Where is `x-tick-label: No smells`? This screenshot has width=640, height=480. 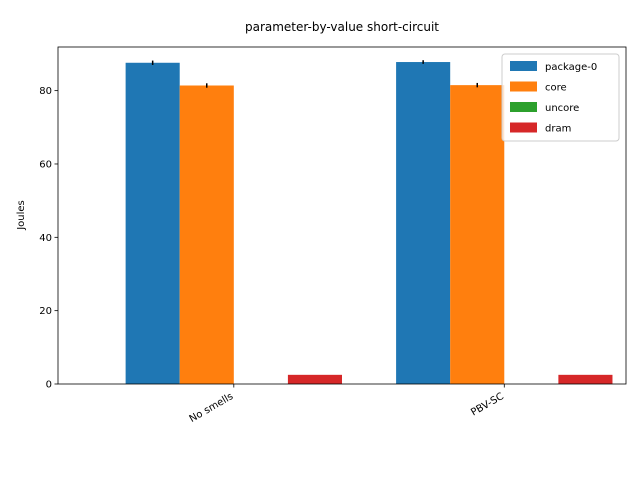
x-tick-label: No smells is located at coordinates (212, 408).